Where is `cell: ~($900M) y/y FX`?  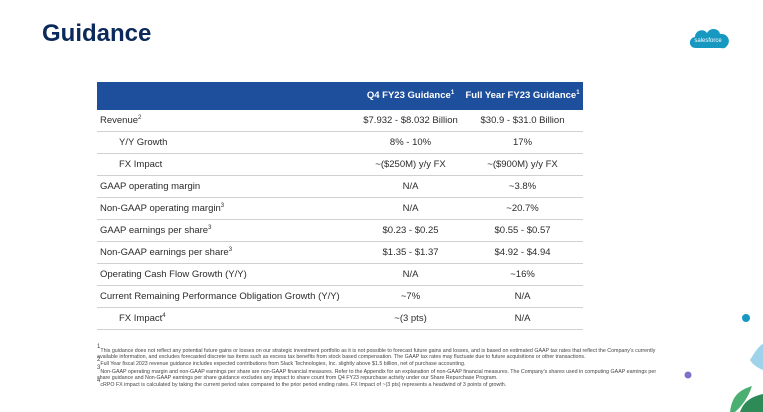 cell: ~($900M) y/y FX is located at coordinates (522, 164).